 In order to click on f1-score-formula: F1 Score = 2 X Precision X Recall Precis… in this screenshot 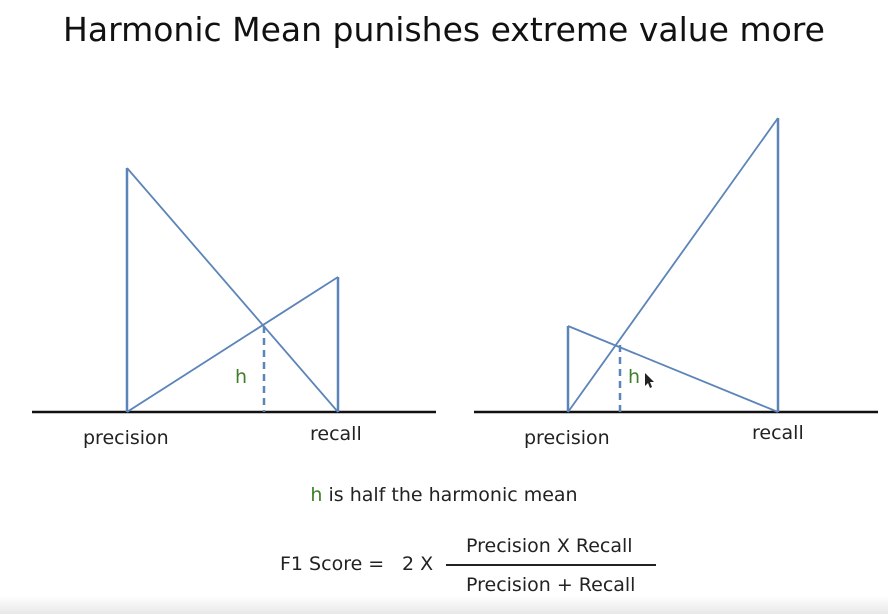, I will do `click(480, 565)`.